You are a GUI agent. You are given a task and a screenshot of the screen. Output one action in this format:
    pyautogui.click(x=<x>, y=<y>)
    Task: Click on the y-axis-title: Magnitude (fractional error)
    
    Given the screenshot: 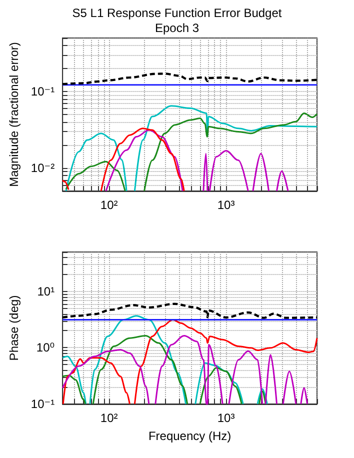 What is the action you would take?
    pyautogui.click(x=14, y=114)
    